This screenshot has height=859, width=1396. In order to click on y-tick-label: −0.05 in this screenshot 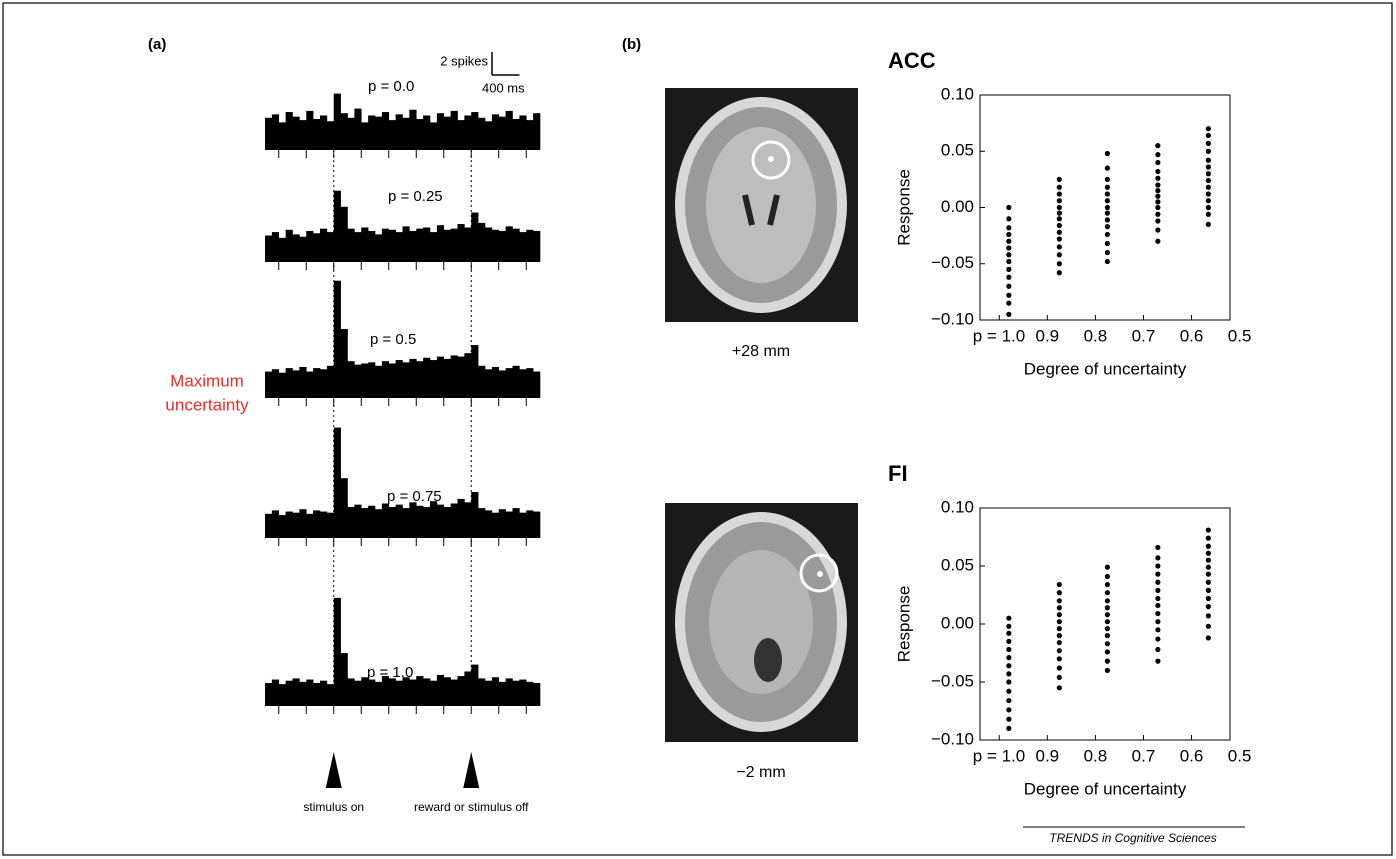, I will do `click(952, 262)`.